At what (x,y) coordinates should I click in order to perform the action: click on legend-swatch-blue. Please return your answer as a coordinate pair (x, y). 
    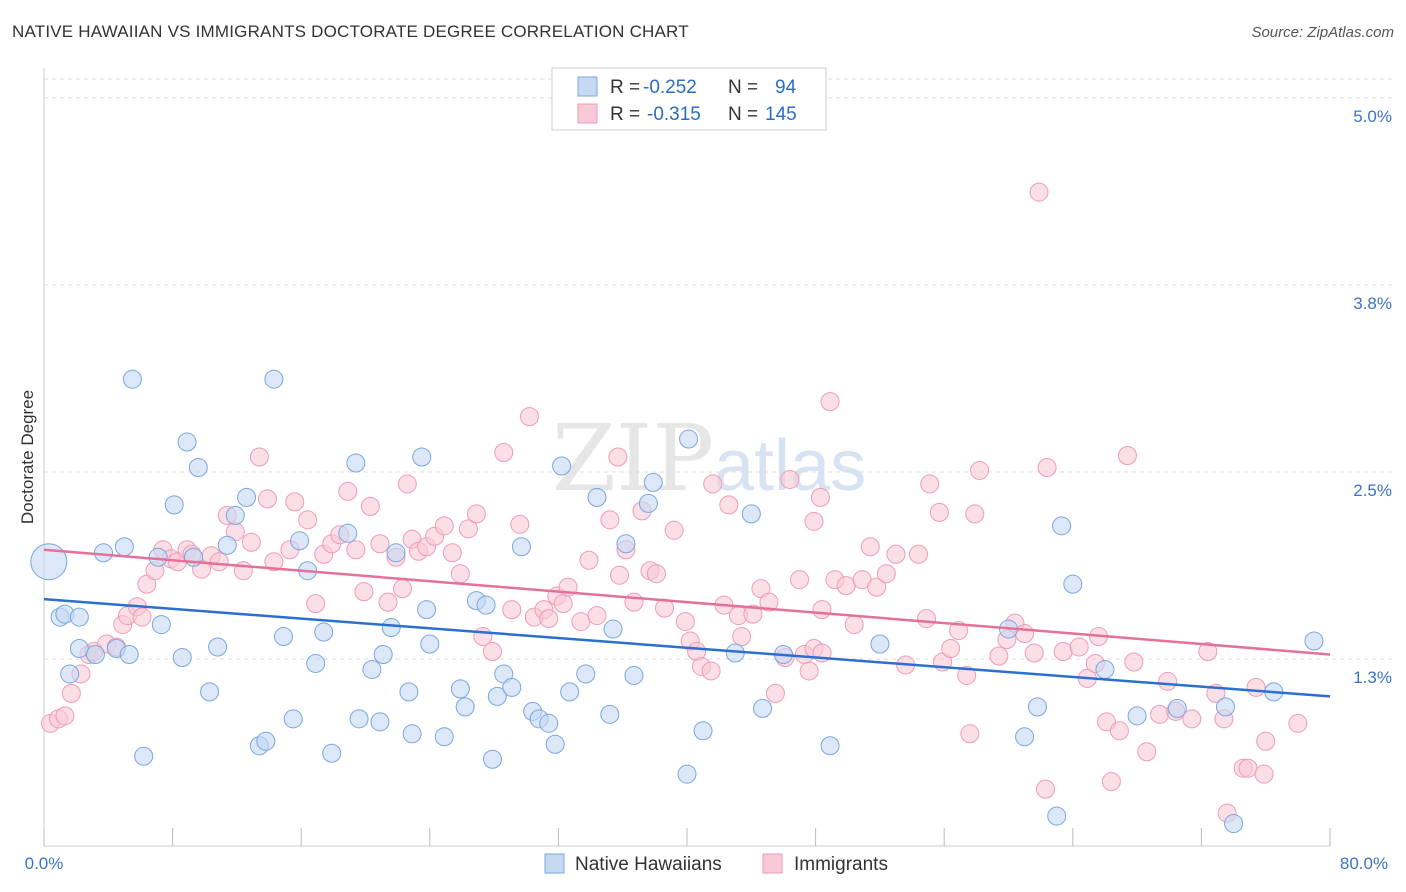
    Looking at the image, I should click on (587, 86).